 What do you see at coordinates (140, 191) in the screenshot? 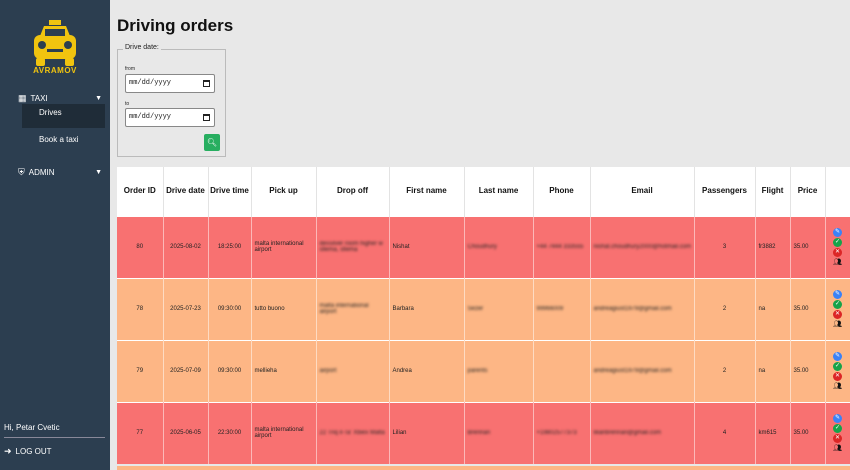
I see `header-order-id: Order ID` at bounding box center [140, 191].